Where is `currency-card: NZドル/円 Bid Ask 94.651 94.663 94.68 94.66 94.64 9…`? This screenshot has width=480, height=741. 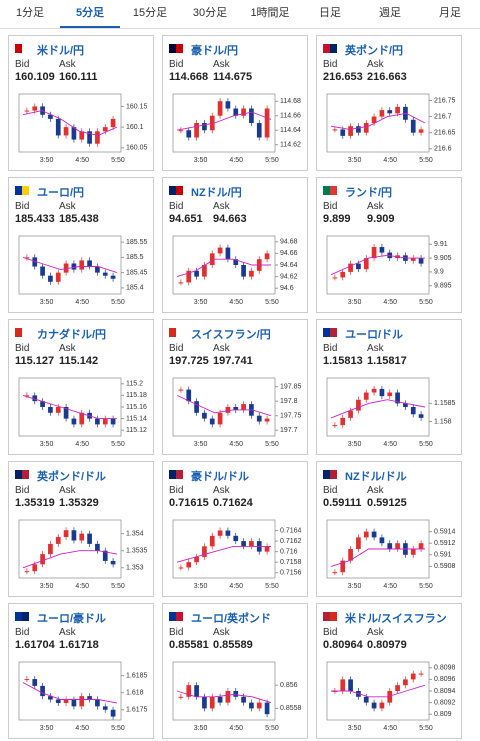 currency-card: NZドル/円 Bid Ask 94.651 94.663 94.68 94.66 94.64 9… is located at coordinates (235, 245).